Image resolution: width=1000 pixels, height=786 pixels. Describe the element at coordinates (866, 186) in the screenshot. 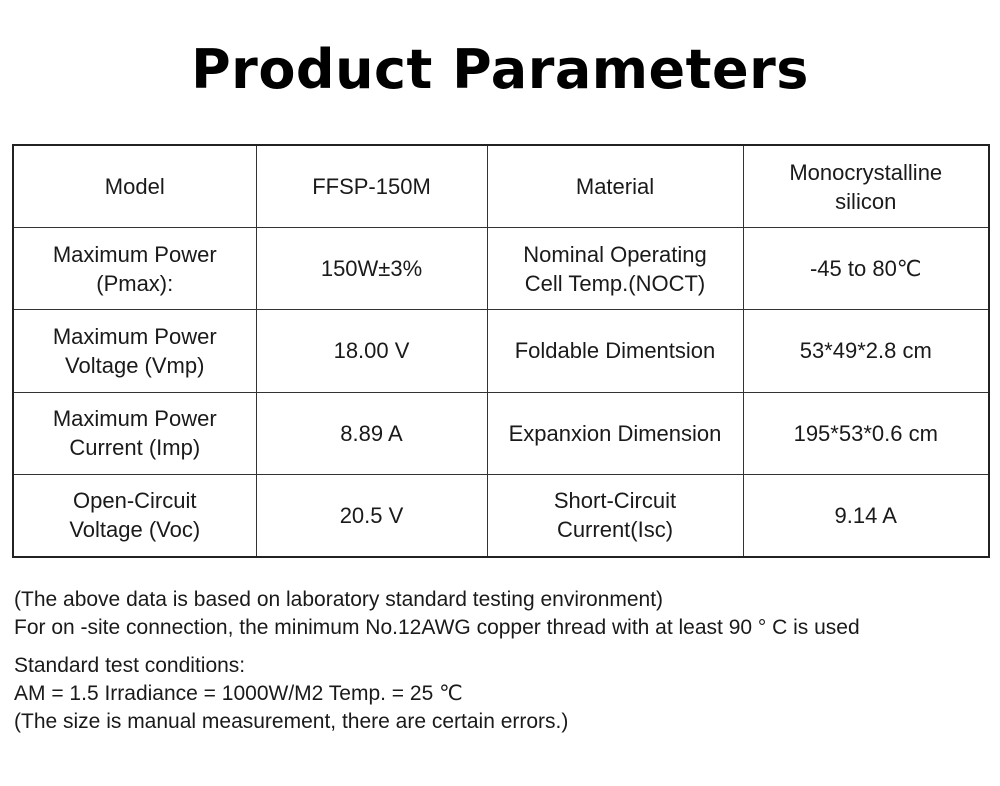

I see `param-value: Monocrystalline silicon` at that location.